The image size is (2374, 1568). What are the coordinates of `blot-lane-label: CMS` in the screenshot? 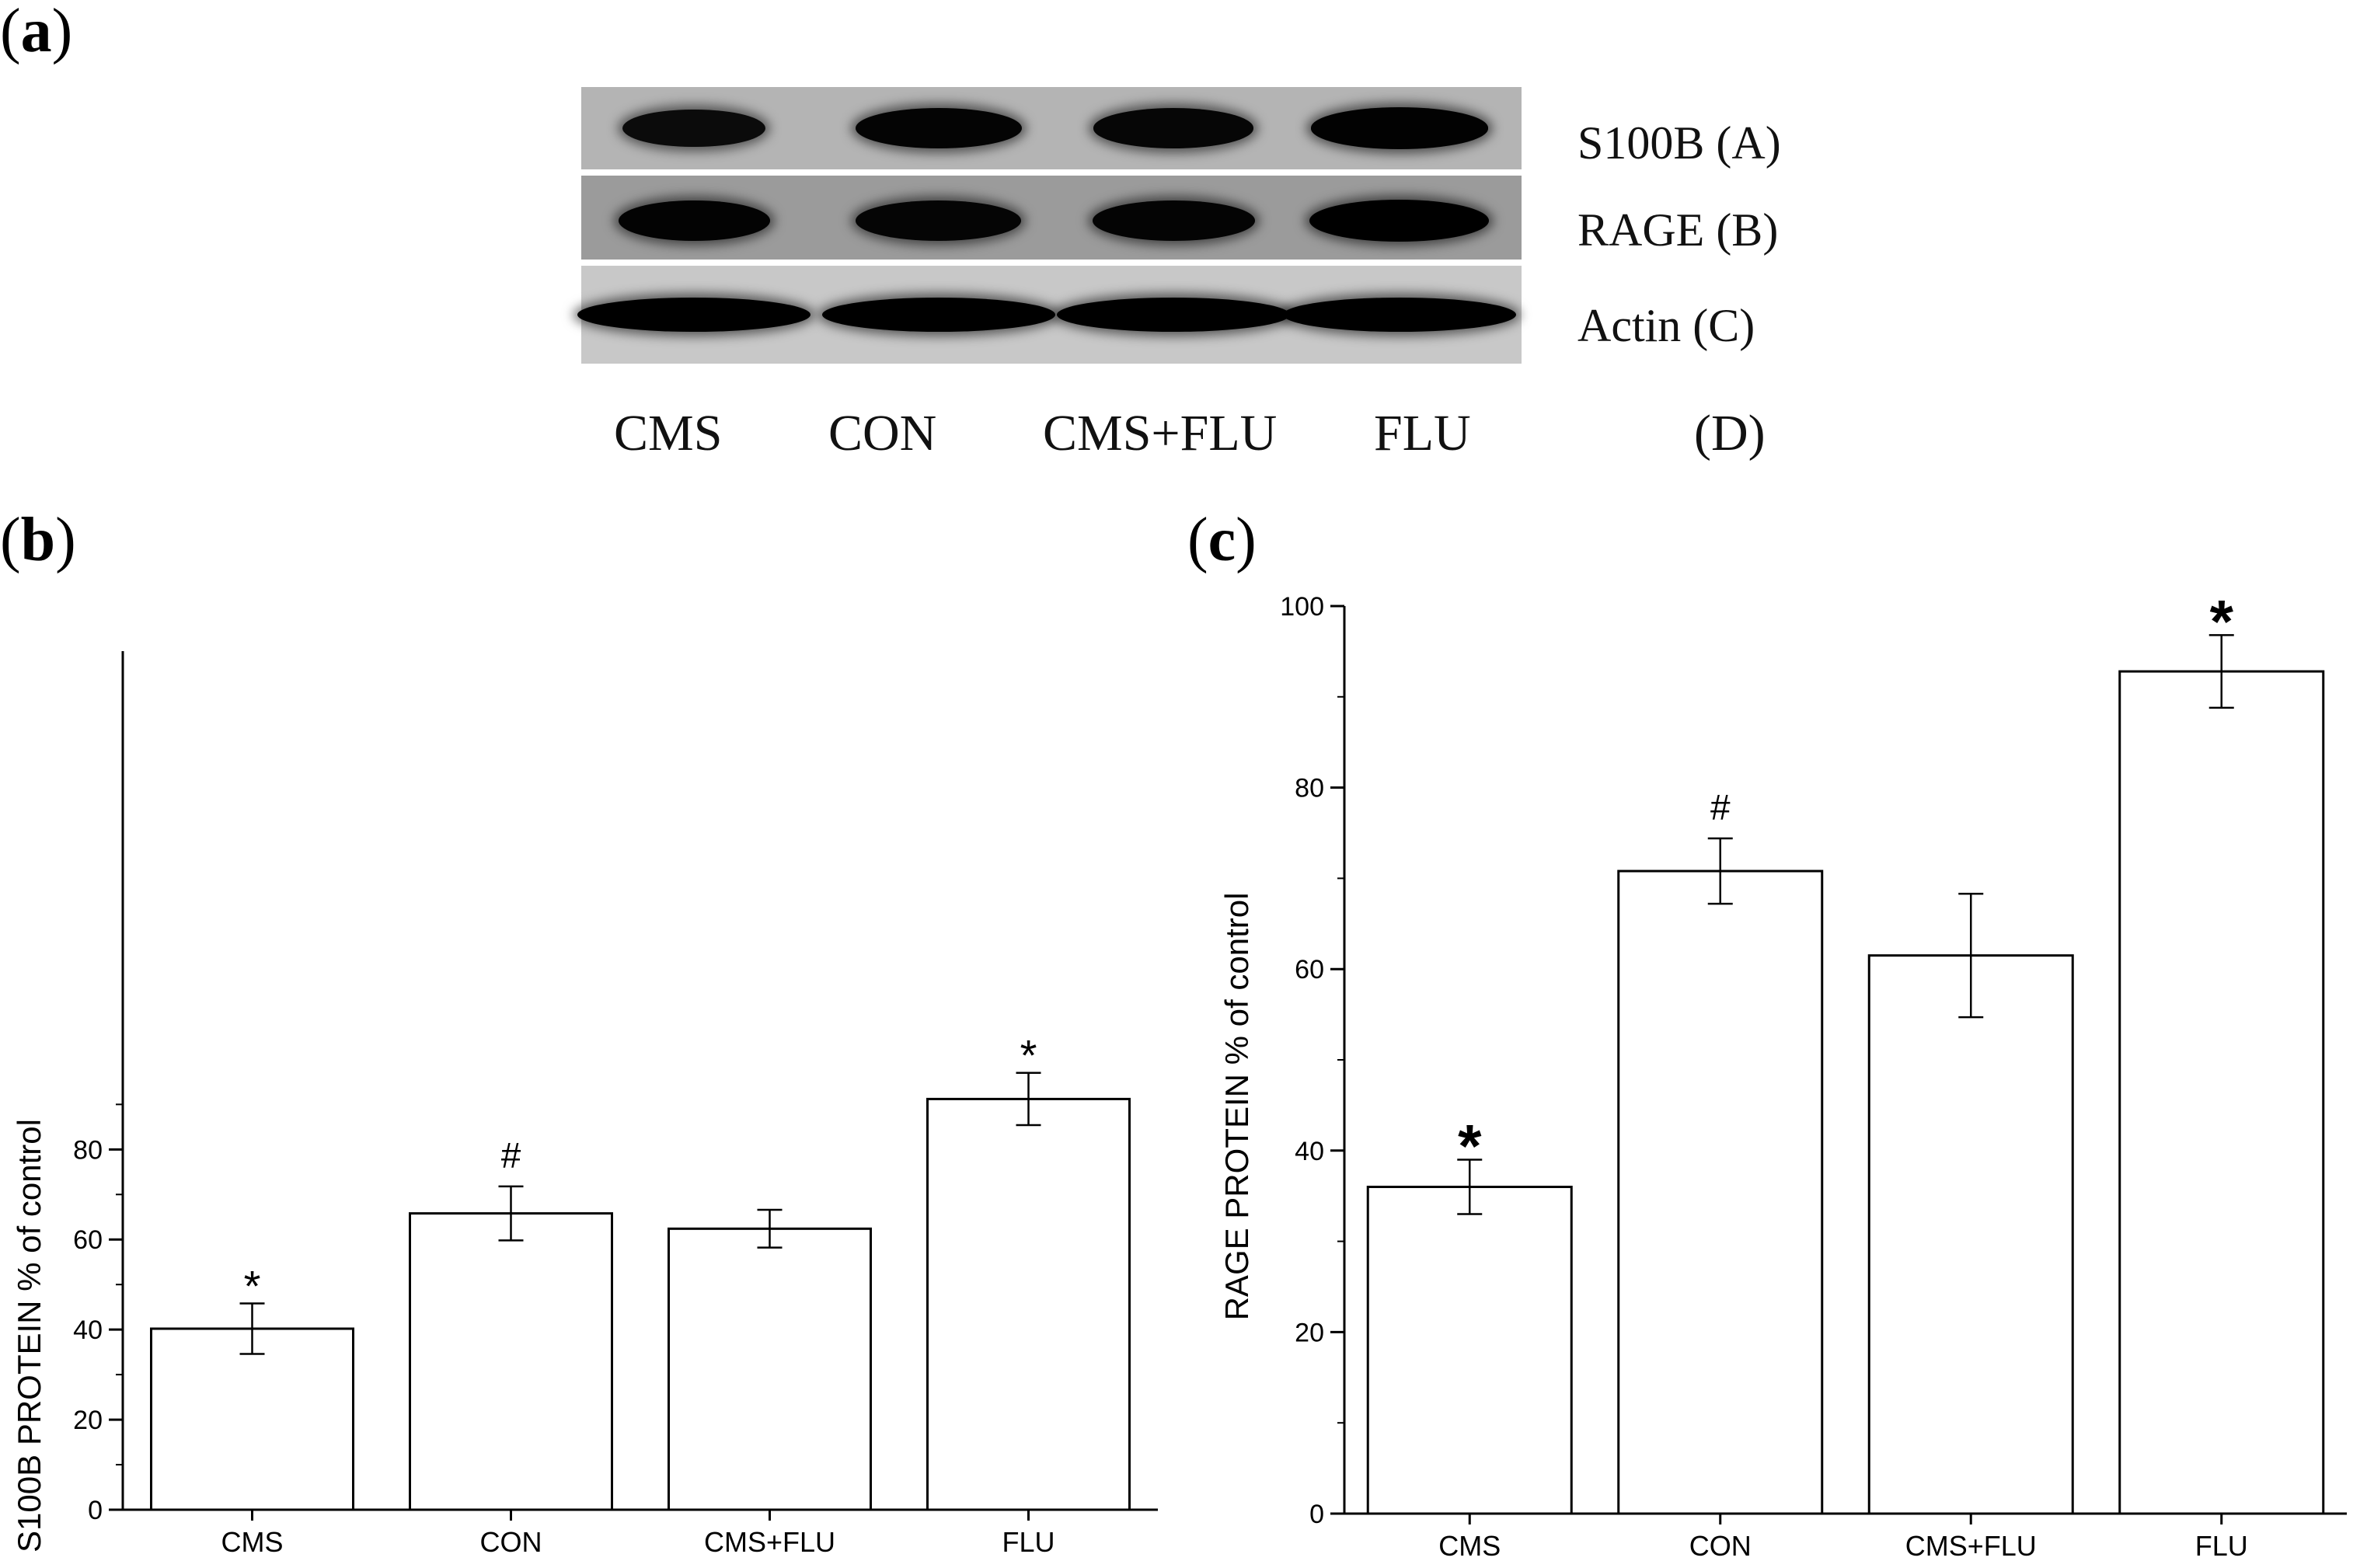 It's located at (669, 433).